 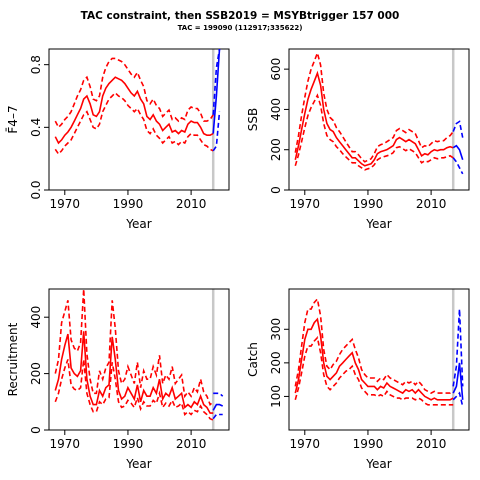 I want to click on y-tick-label: 0.0, so click(x=36, y=189).